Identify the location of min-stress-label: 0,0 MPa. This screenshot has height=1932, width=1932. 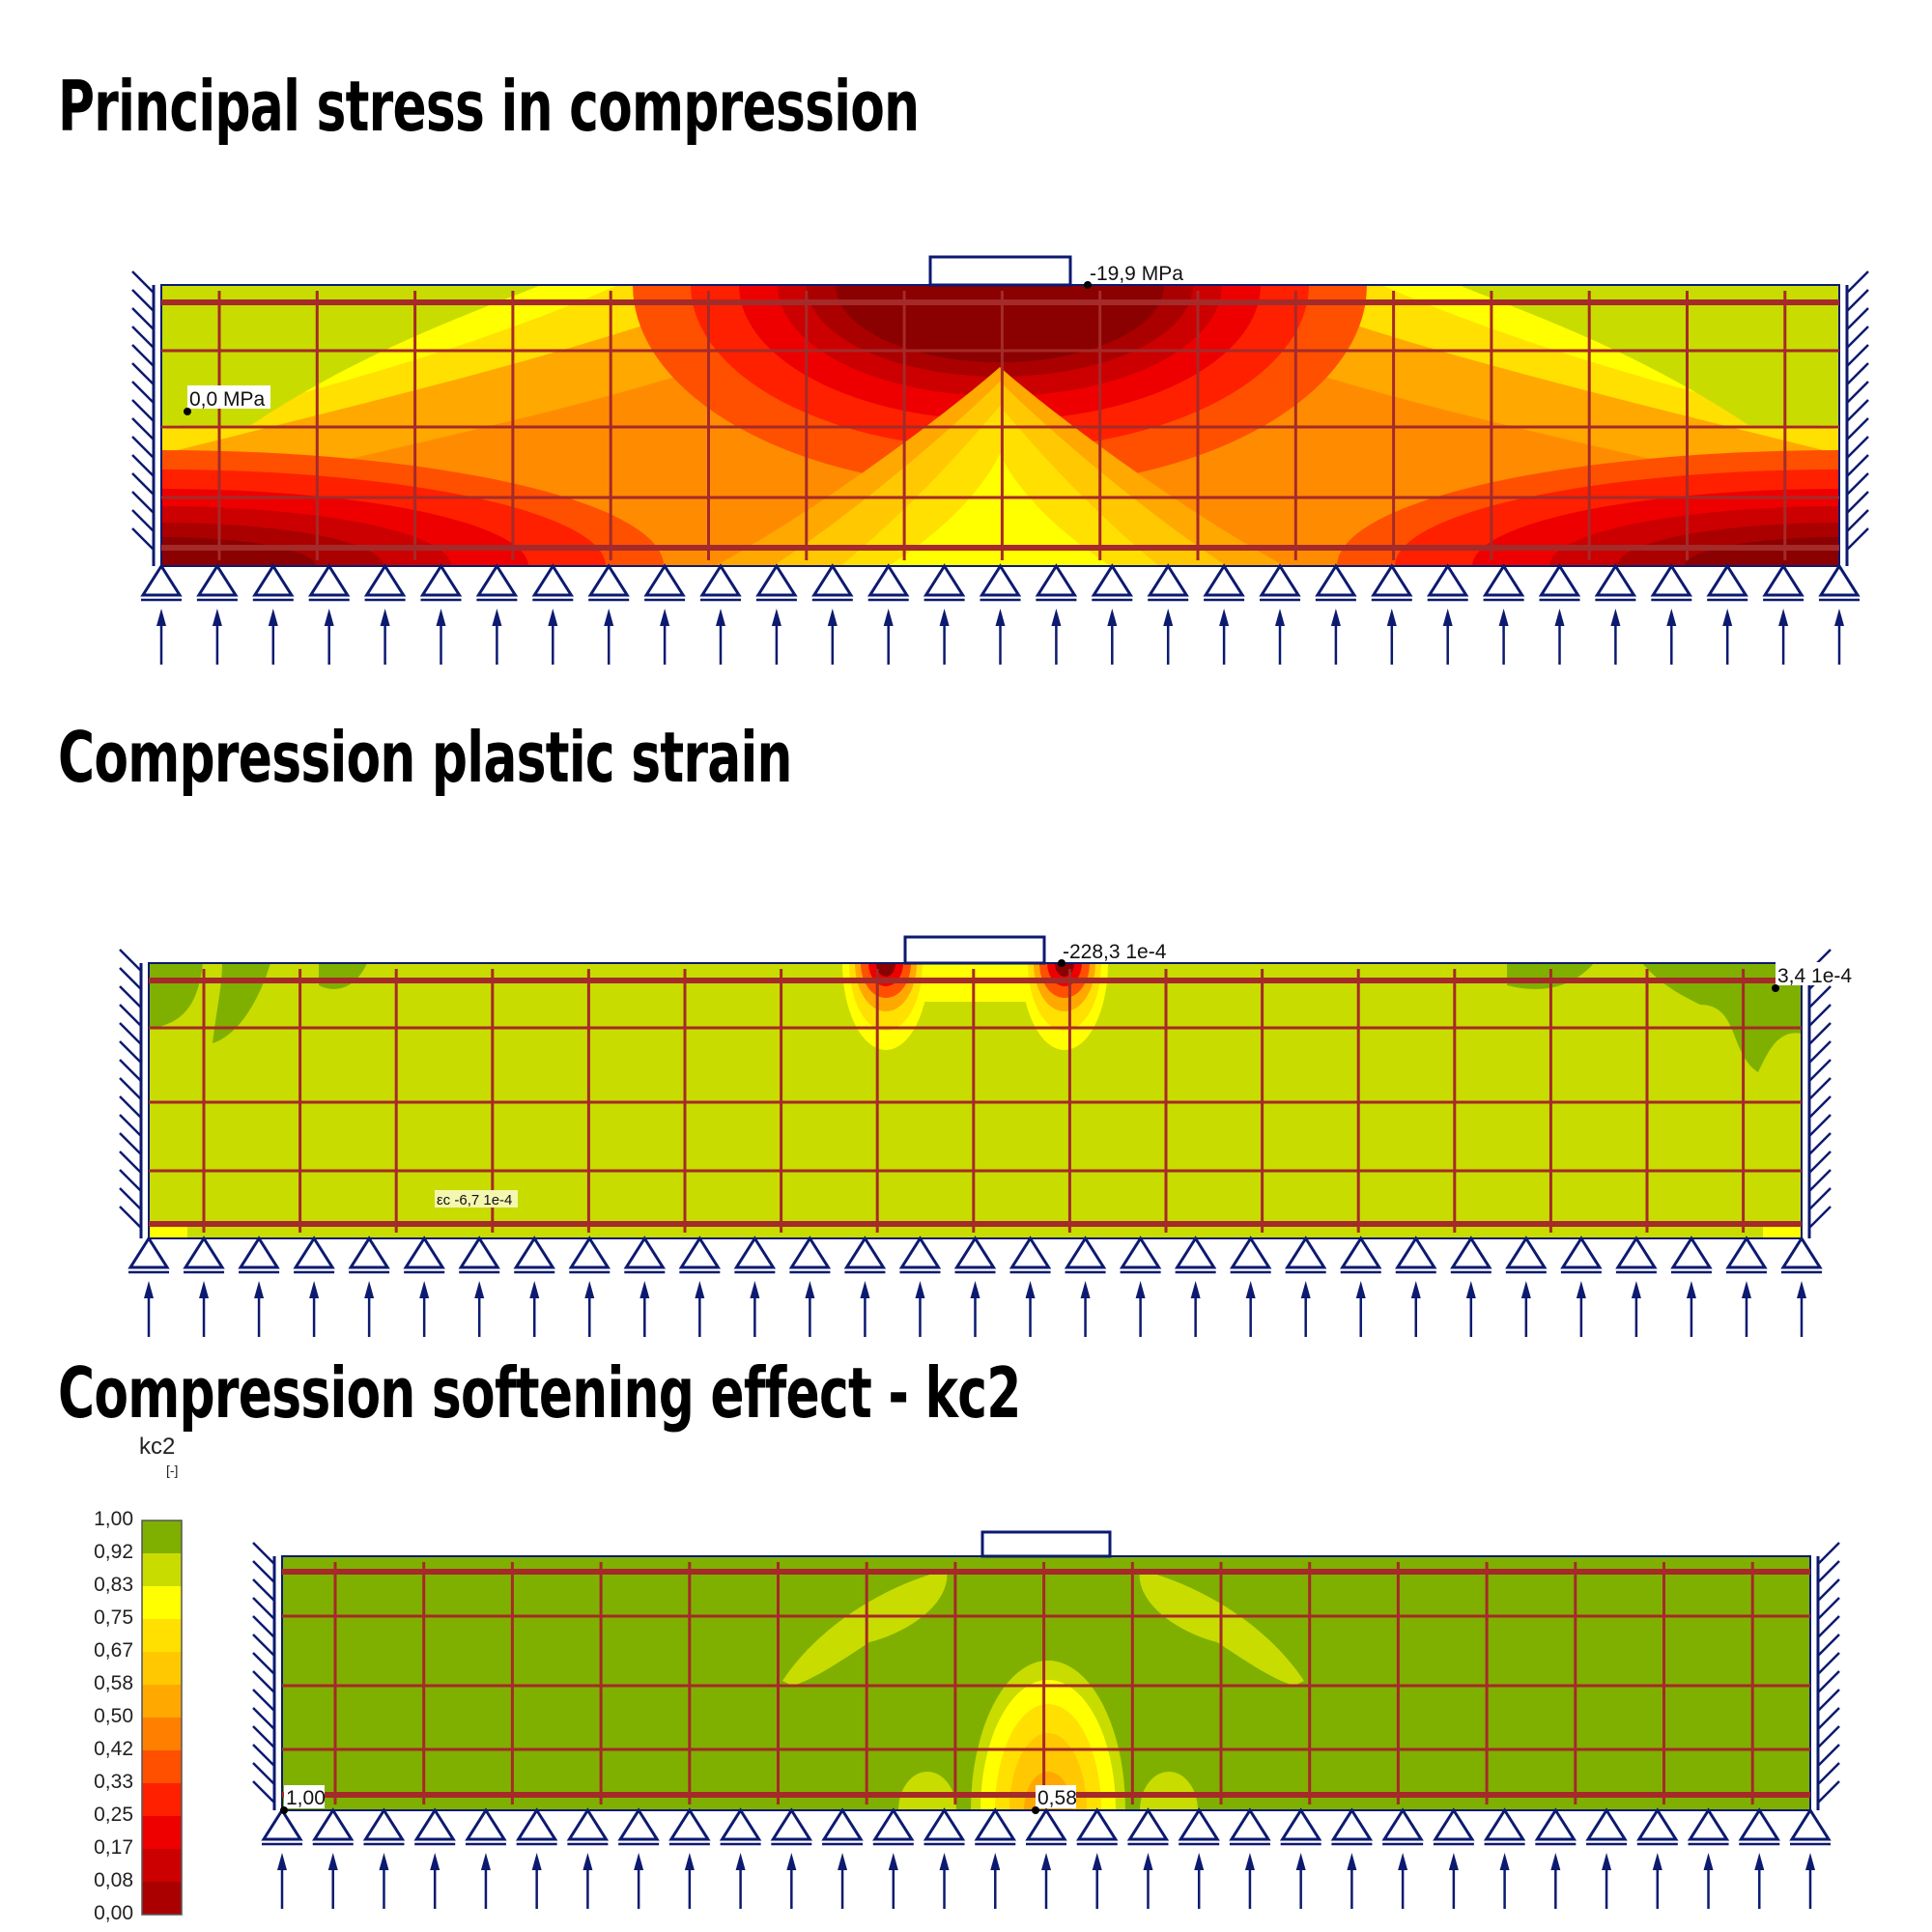
(227, 399).